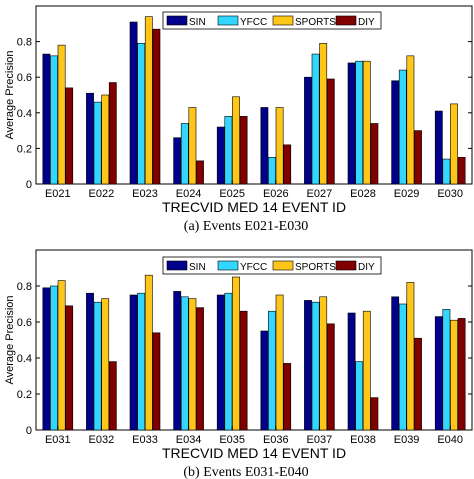  What do you see at coordinates (102, 194) in the screenshot?
I see `x-tick-label: E022` at bounding box center [102, 194].